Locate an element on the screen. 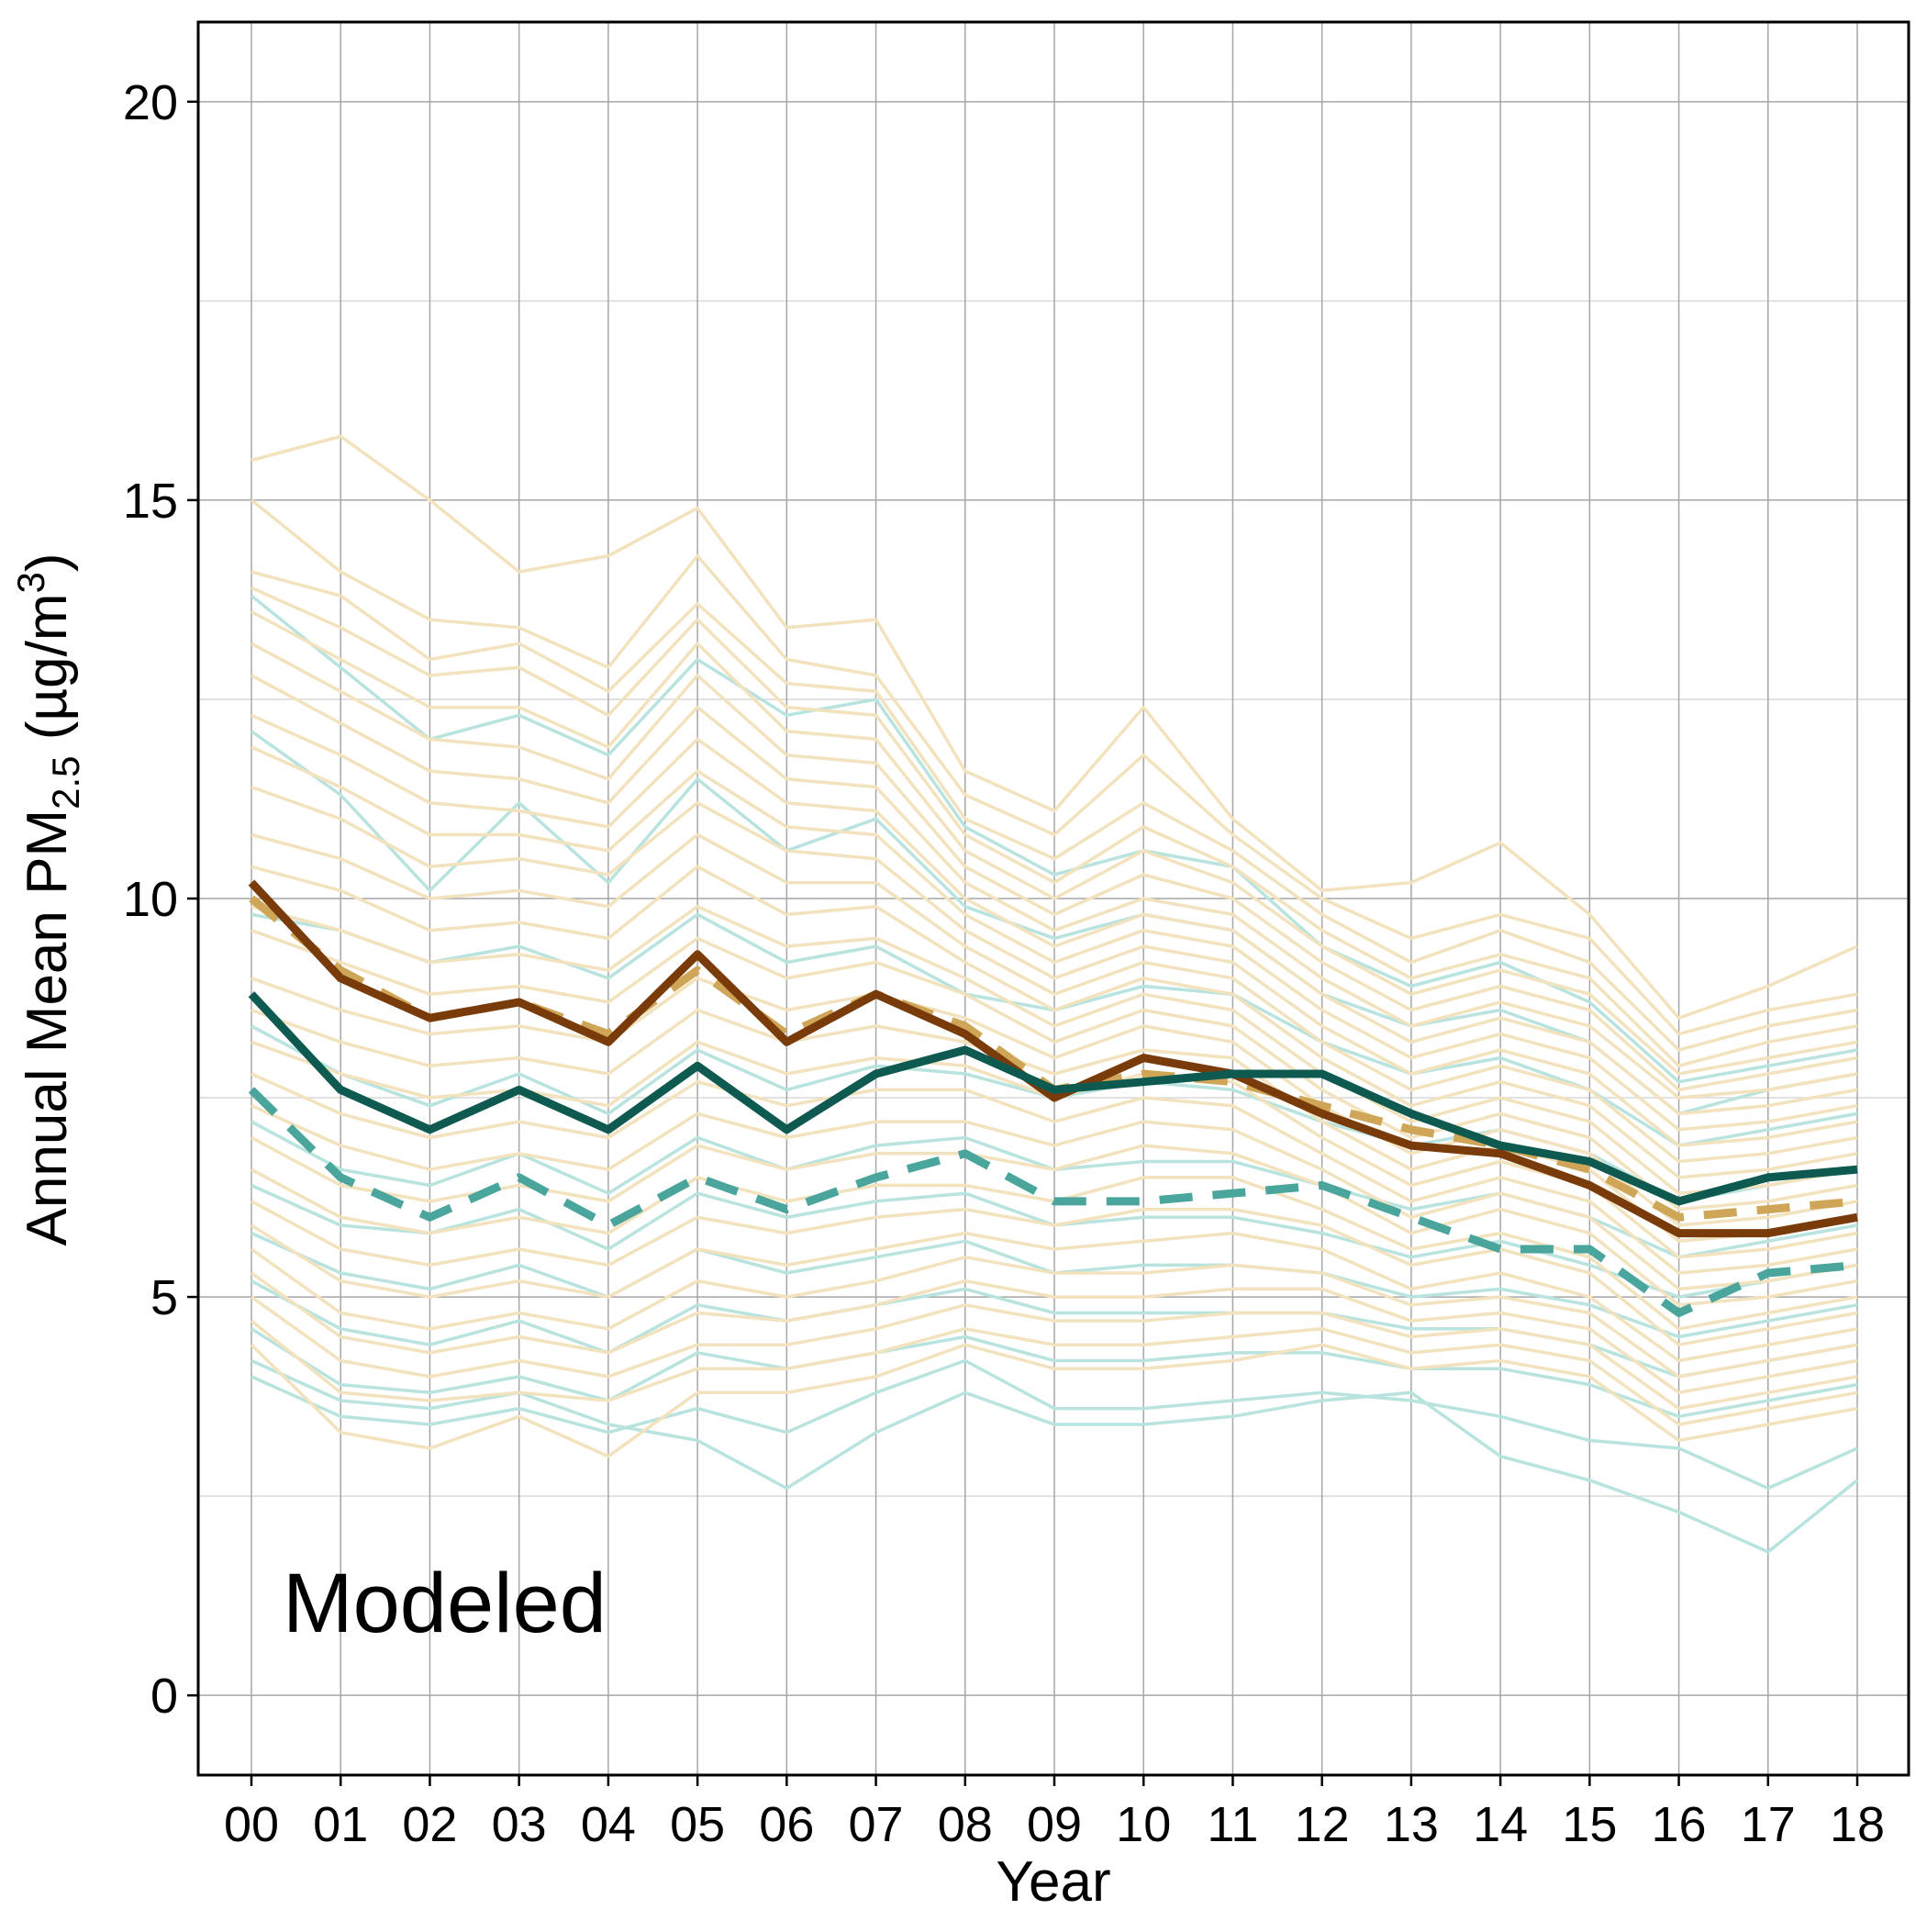 This screenshot has height=1932, width=1927. x-tick-label: 08 is located at coordinates (965, 1824).